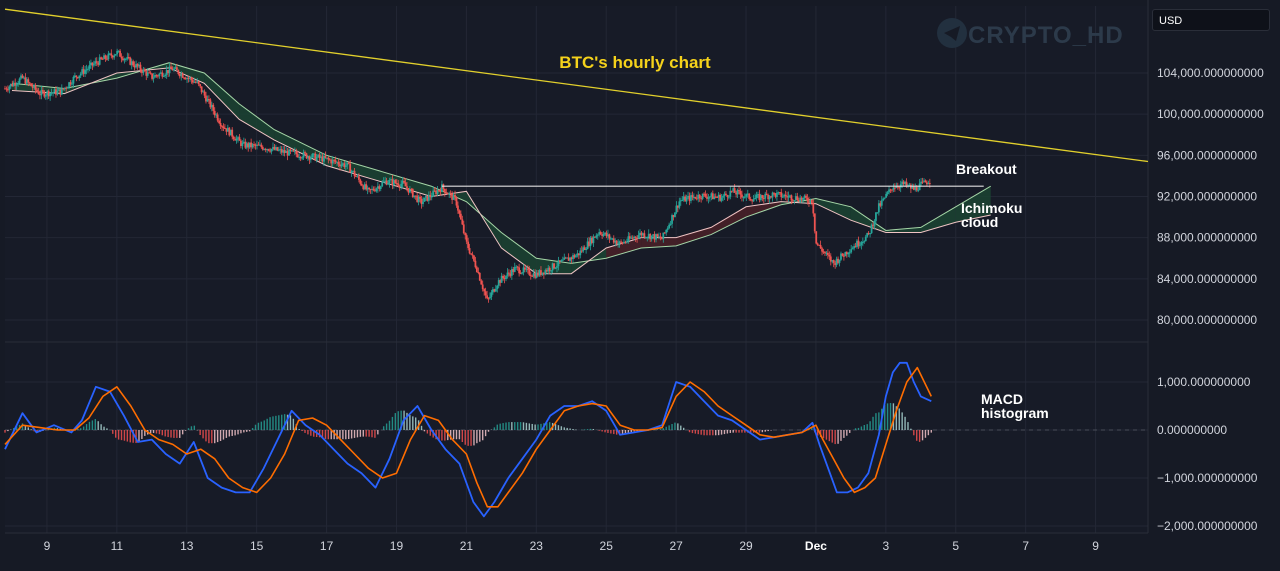  What do you see at coordinates (1015, 413) in the screenshot?
I see `annotation-histogram: histogram` at bounding box center [1015, 413].